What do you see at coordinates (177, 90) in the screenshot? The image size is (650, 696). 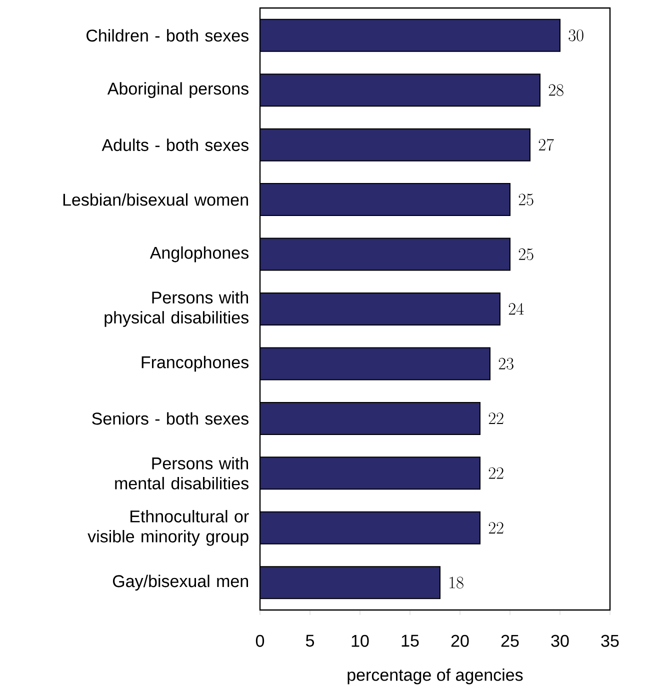 I see `y-tick-label: Aboriginal persons` at bounding box center [177, 90].